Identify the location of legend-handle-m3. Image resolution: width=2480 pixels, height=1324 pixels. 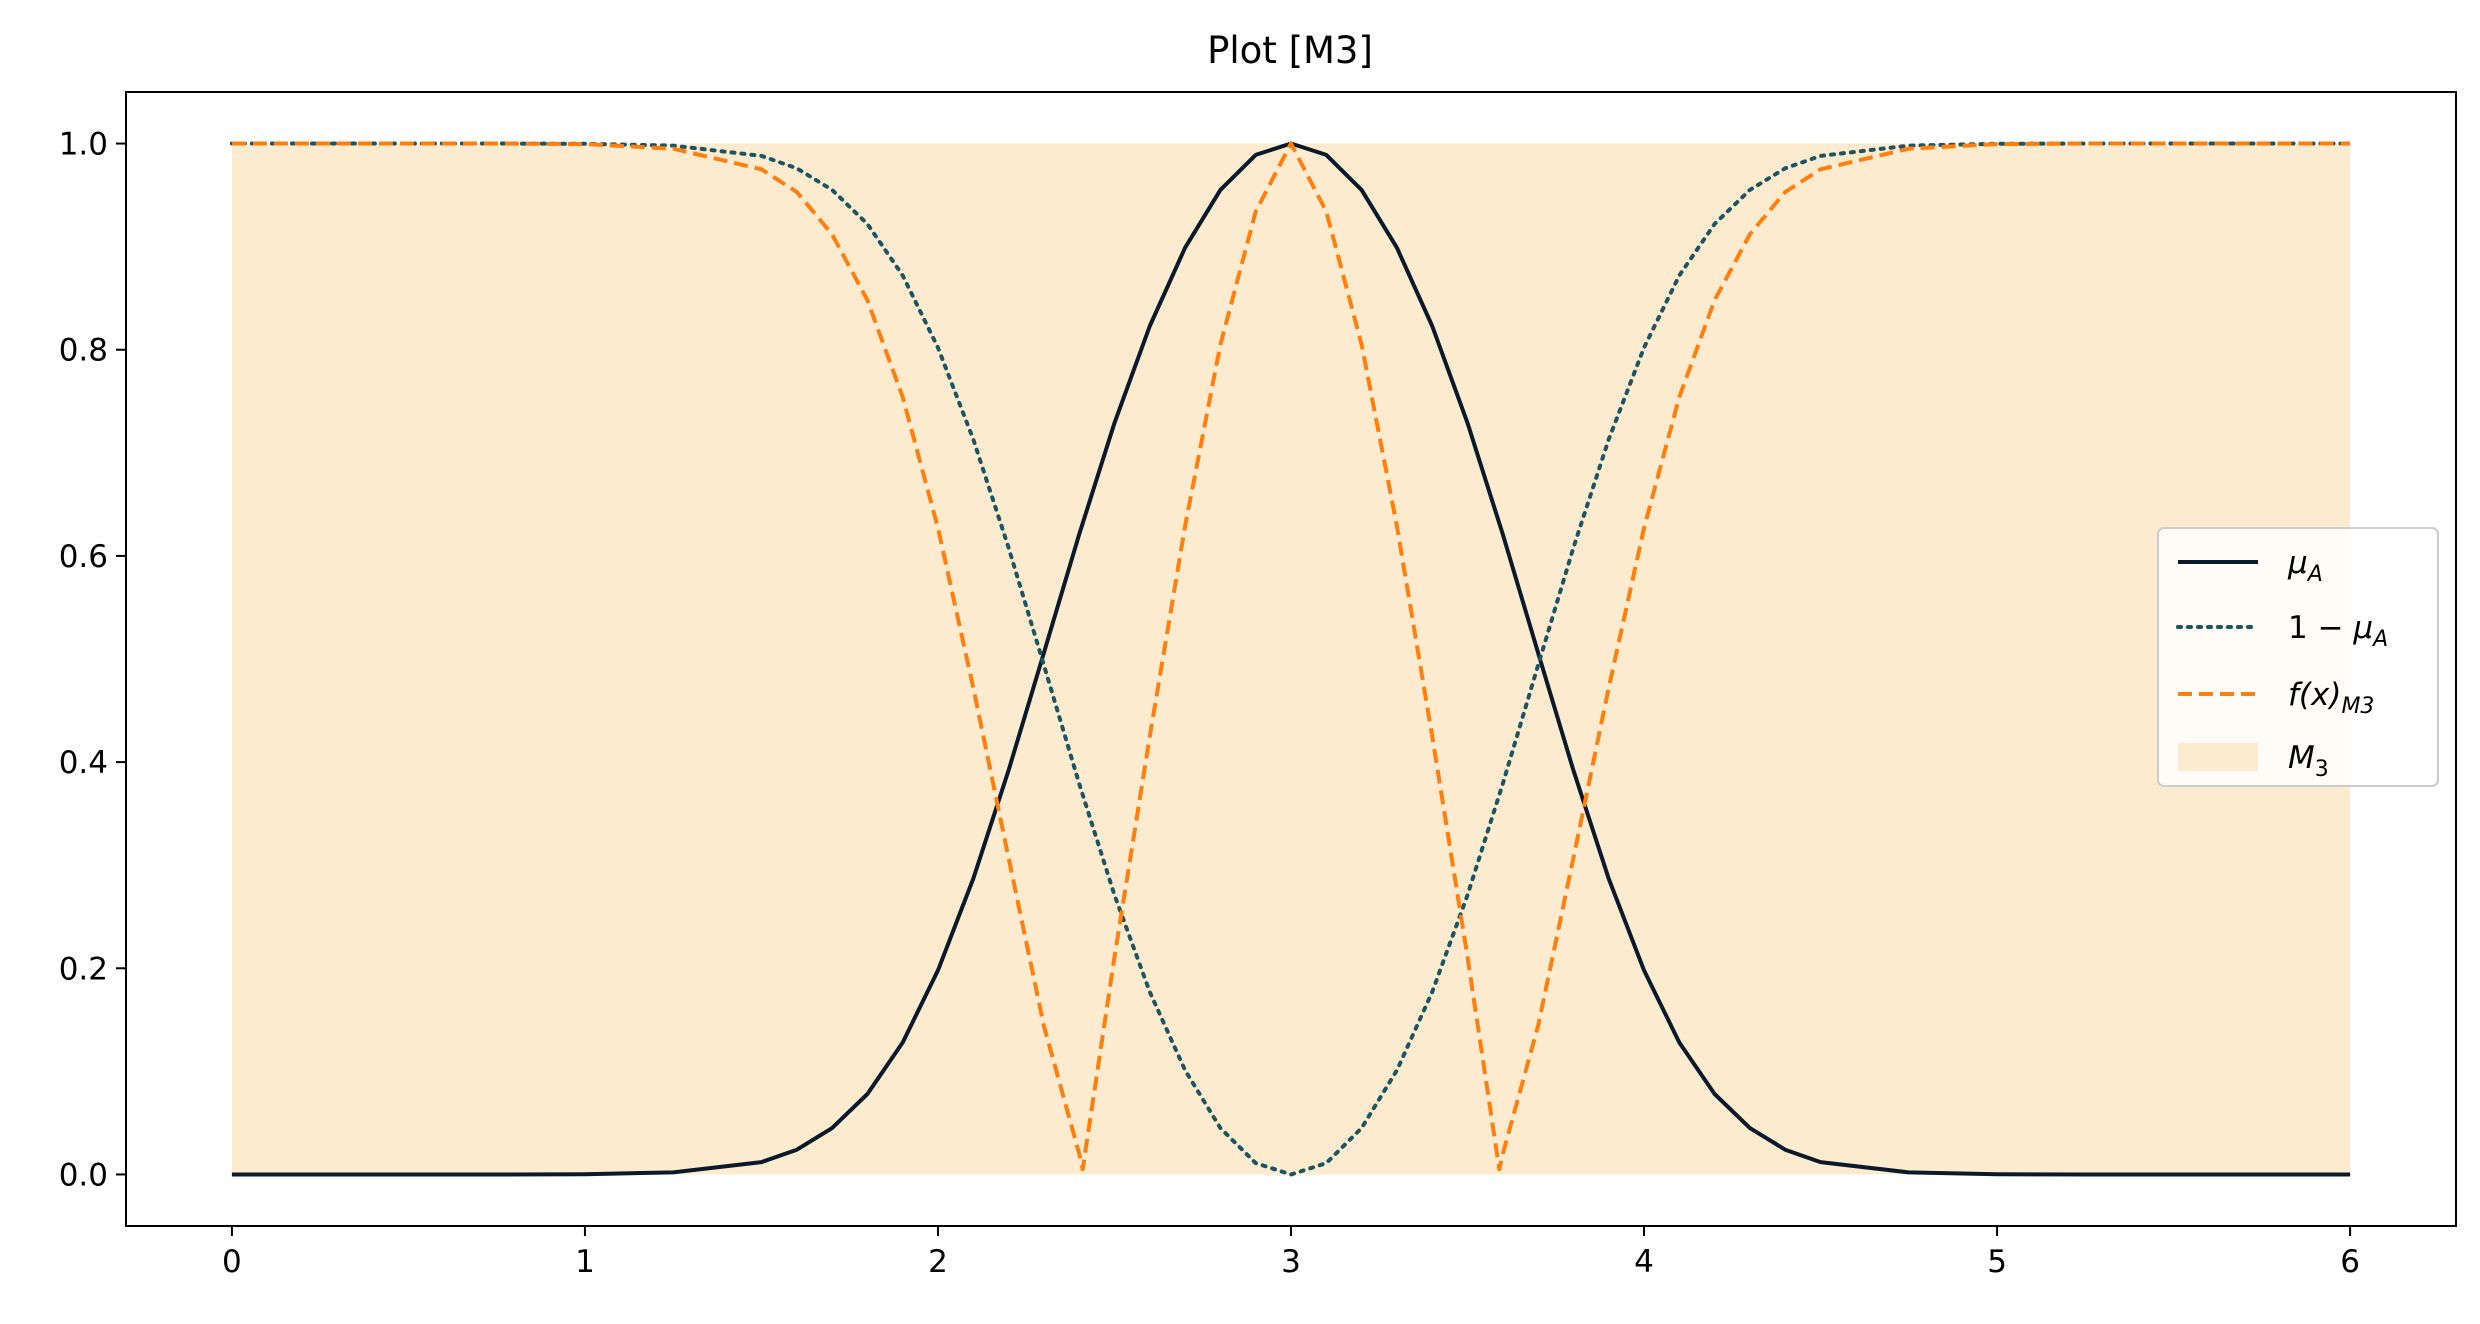
(2218, 757).